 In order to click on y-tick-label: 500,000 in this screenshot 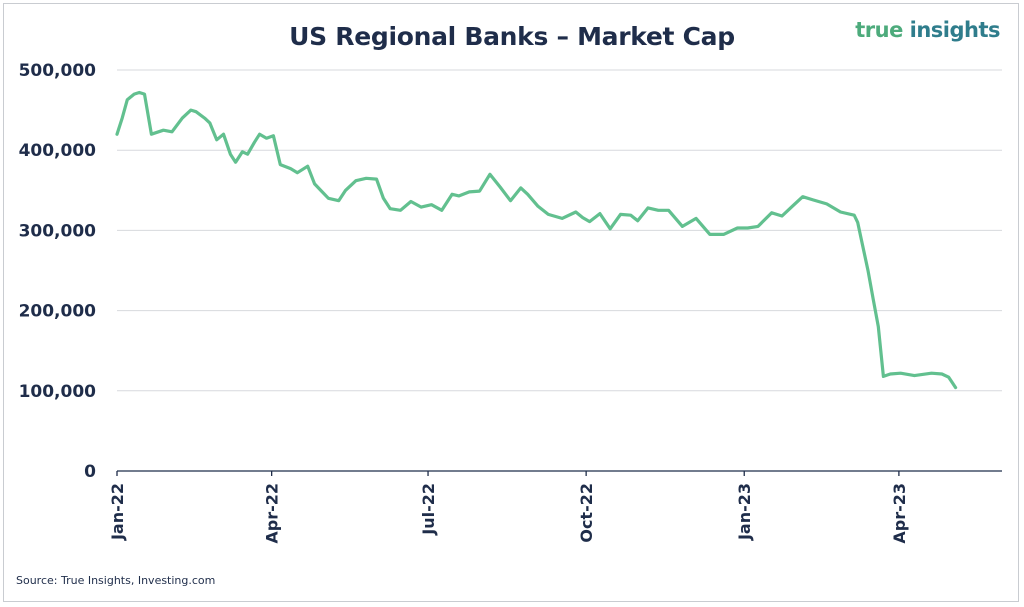, I will do `click(58, 71)`.